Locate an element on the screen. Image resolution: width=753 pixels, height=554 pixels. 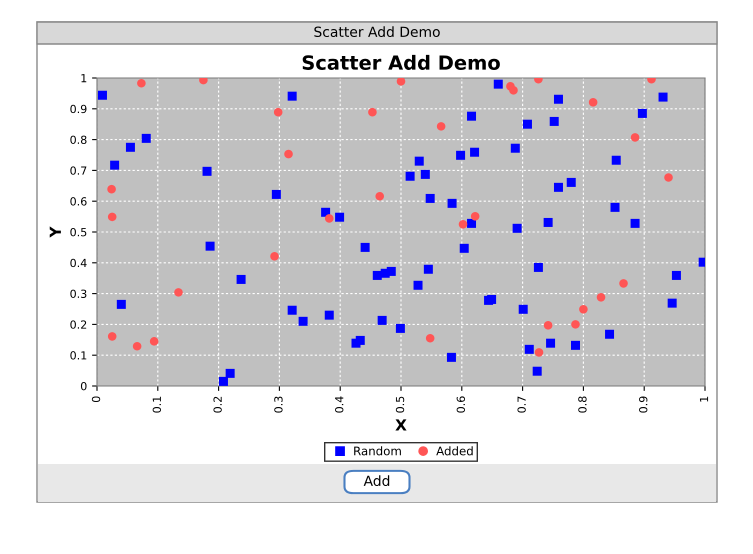
x-tick-label: 0.6 is located at coordinates (461, 404).